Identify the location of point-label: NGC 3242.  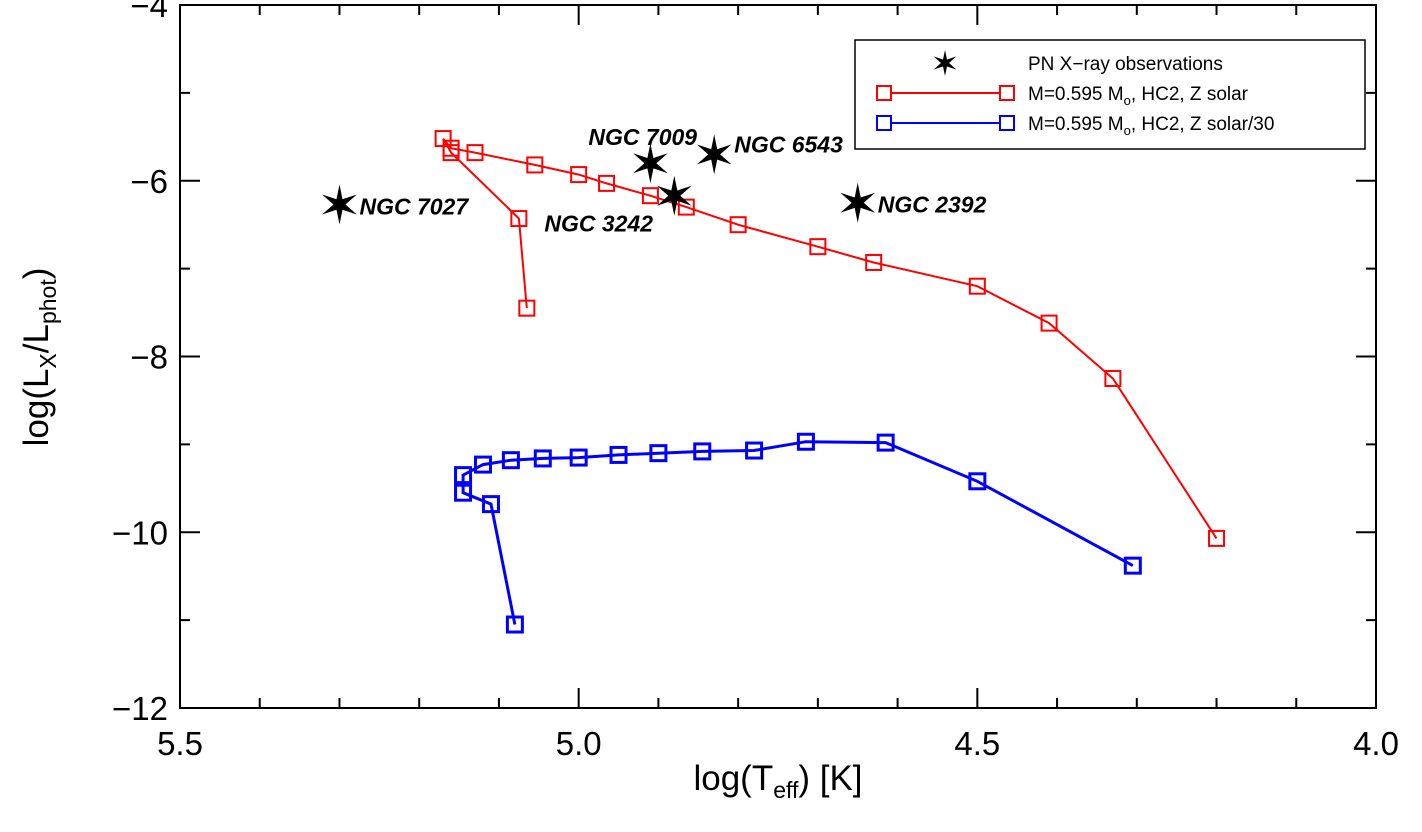
(598, 224).